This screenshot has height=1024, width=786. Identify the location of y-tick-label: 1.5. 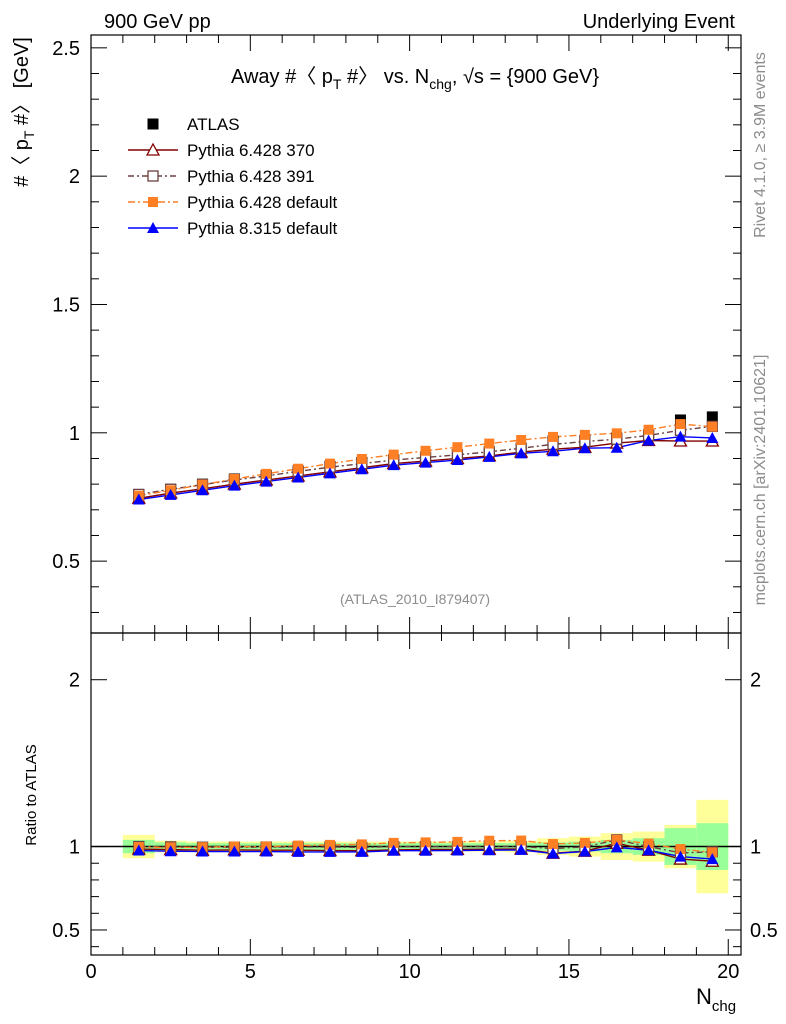
(66, 305).